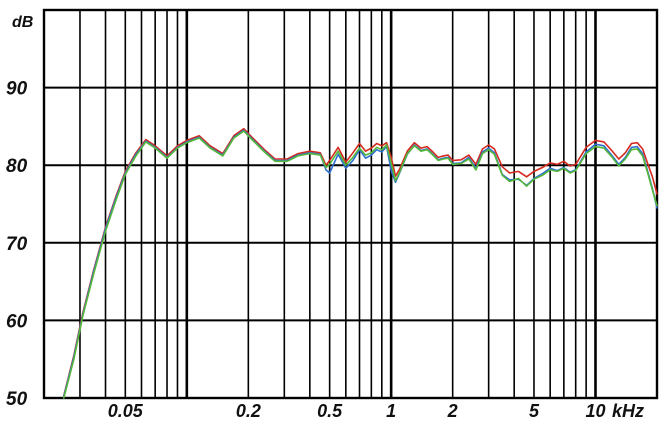 The height and width of the screenshot is (424, 664). I want to click on y-axis-label: dB, so click(22, 22).